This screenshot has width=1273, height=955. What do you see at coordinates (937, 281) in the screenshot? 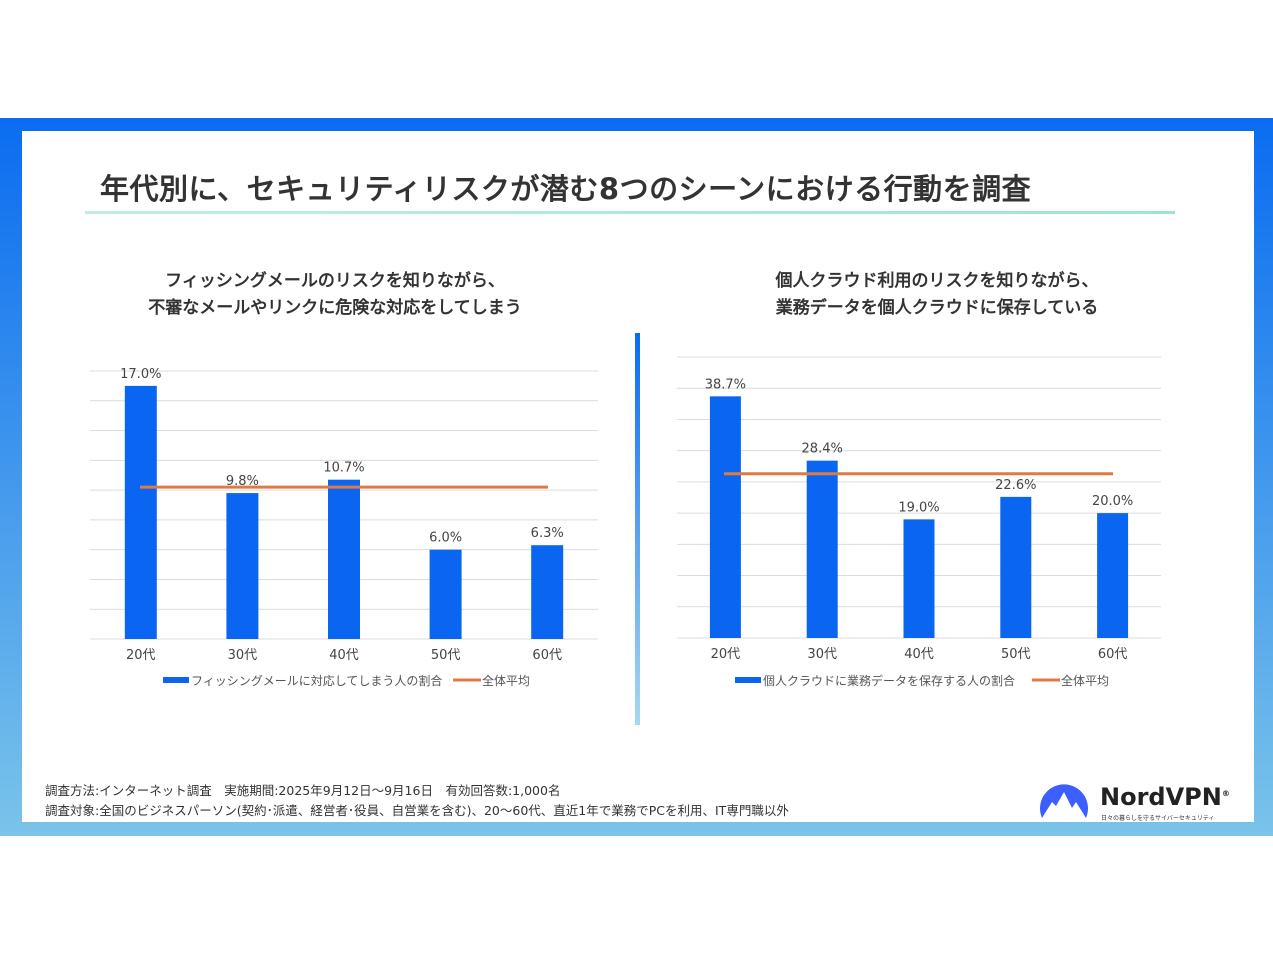
I see `chart-title-line: 個人クラウド利用のリスクを知りながら、` at bounding box center [937, 281].